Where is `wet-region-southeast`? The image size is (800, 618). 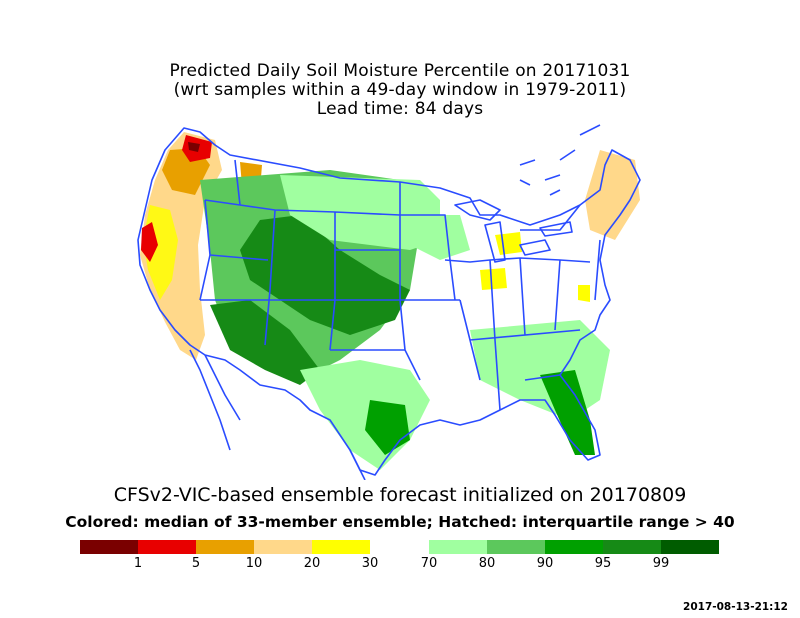
wet-region-southeast is located at coordinates (540, 370).